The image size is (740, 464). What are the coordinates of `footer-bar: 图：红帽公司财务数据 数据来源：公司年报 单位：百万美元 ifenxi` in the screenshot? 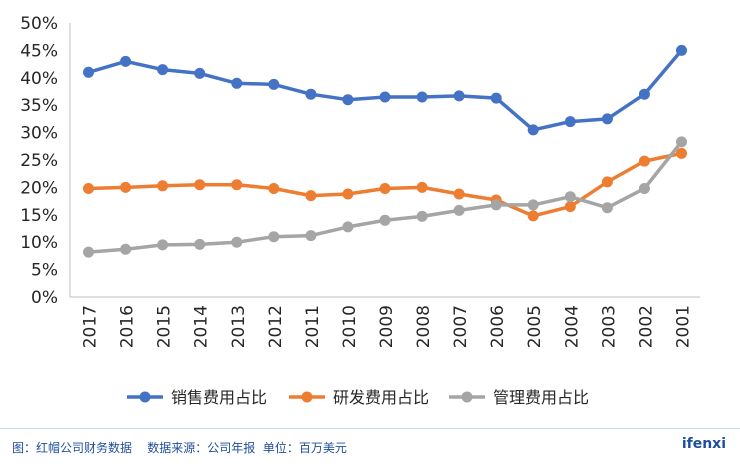 It's located at (370, 446).